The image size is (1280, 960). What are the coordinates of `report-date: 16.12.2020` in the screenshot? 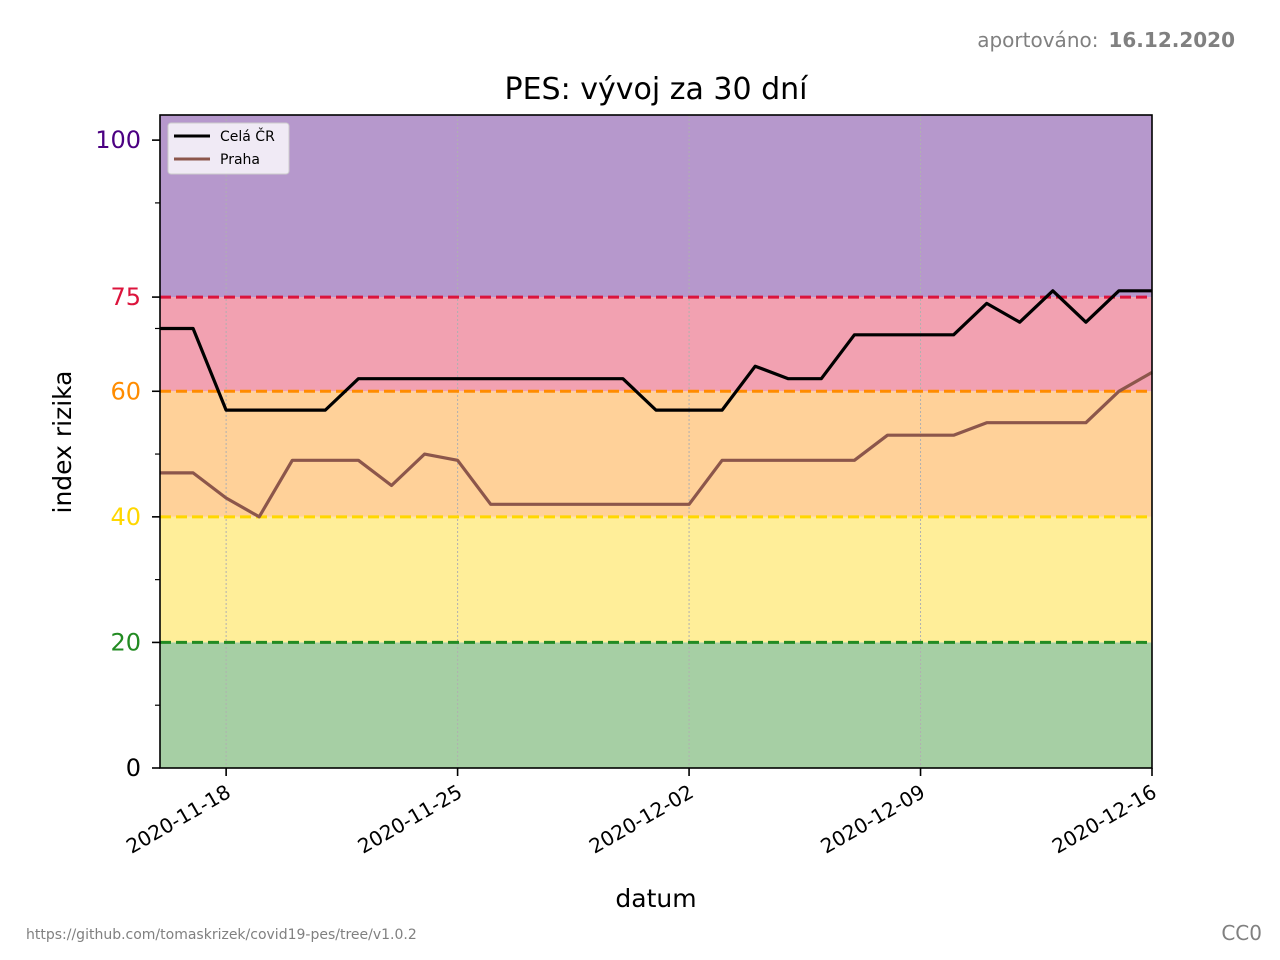 It's located at (1171, 40).